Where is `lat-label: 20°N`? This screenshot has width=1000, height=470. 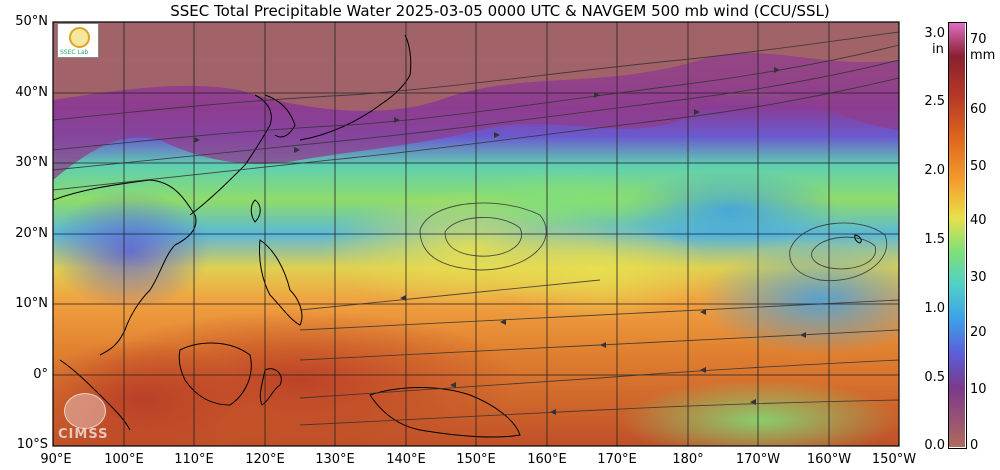 lat-label: 20°N is located at coordinates (31, 233).